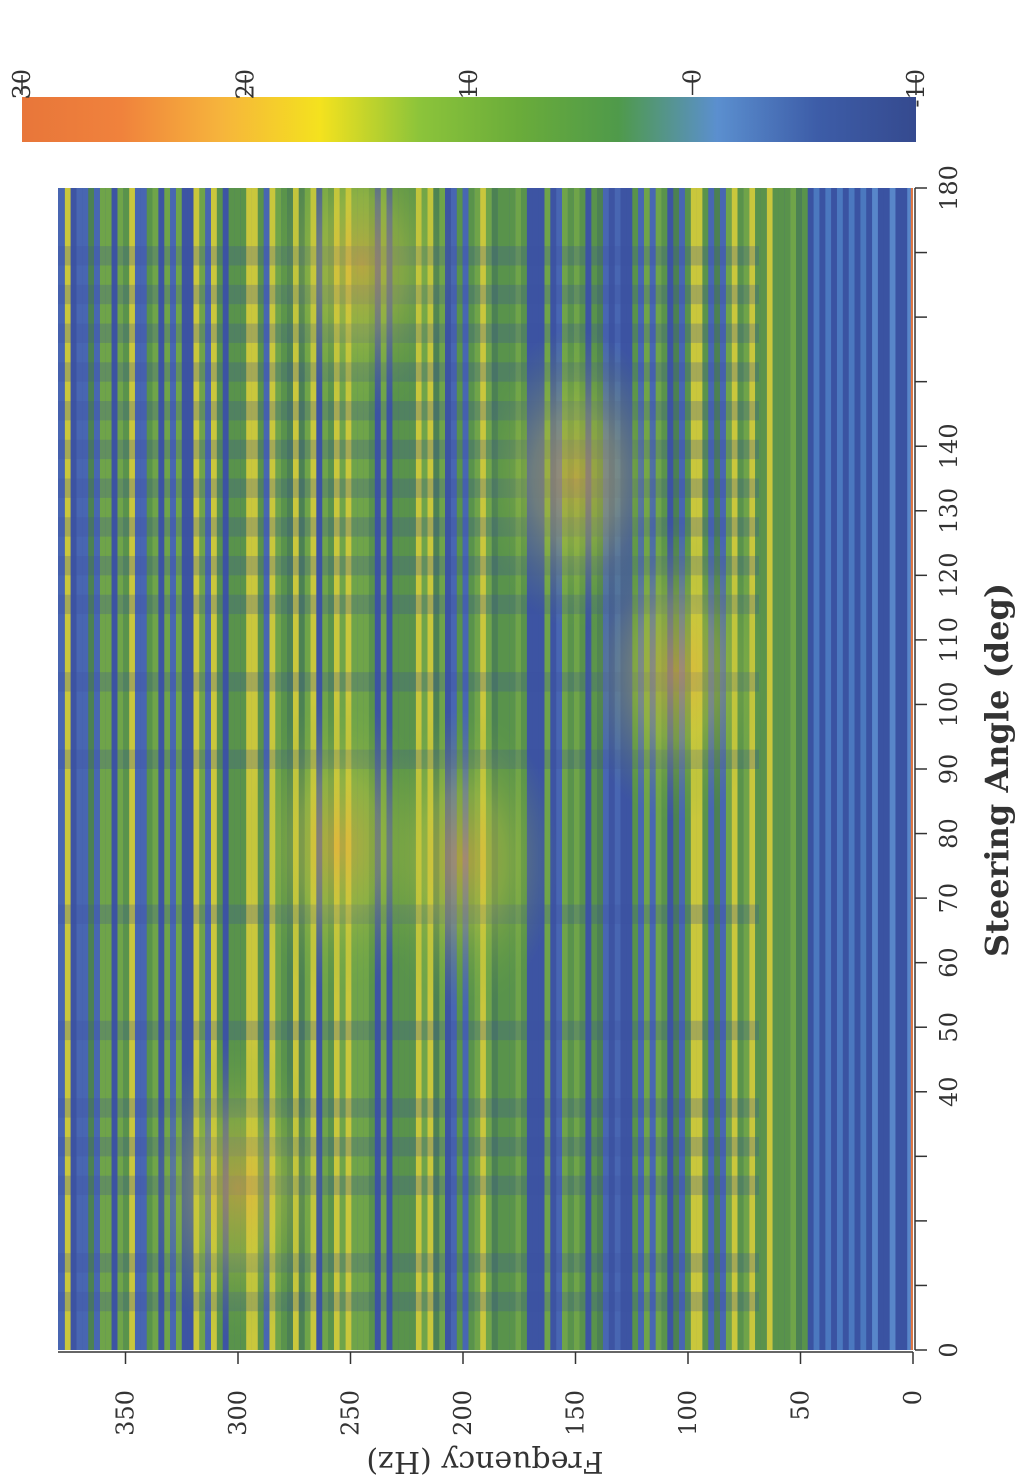 This screenshot has height=1475, width=1021. I want to click on y-axis-label: Frequency (Hz), so click(484, 1459).